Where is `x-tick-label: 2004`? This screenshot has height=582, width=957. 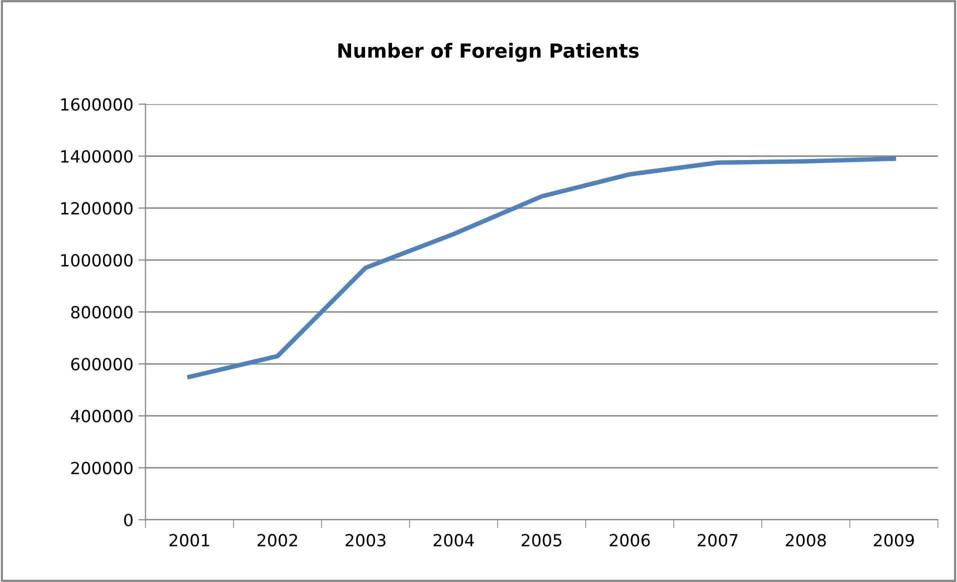 x-tick-label: 2004 is located at coordinates (454, 540).